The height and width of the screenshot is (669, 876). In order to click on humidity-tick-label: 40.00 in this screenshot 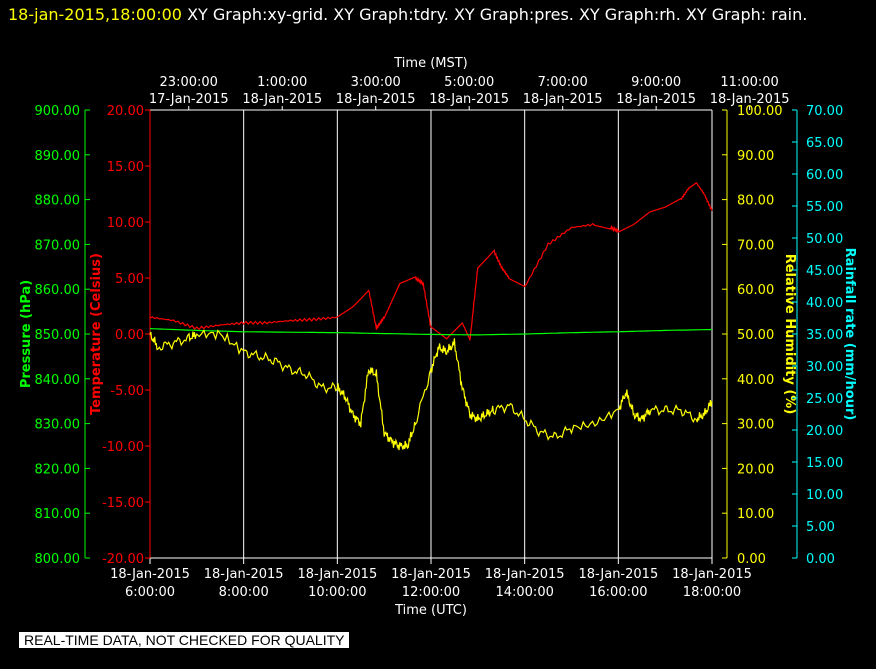, I will do `click(755, 380)`.